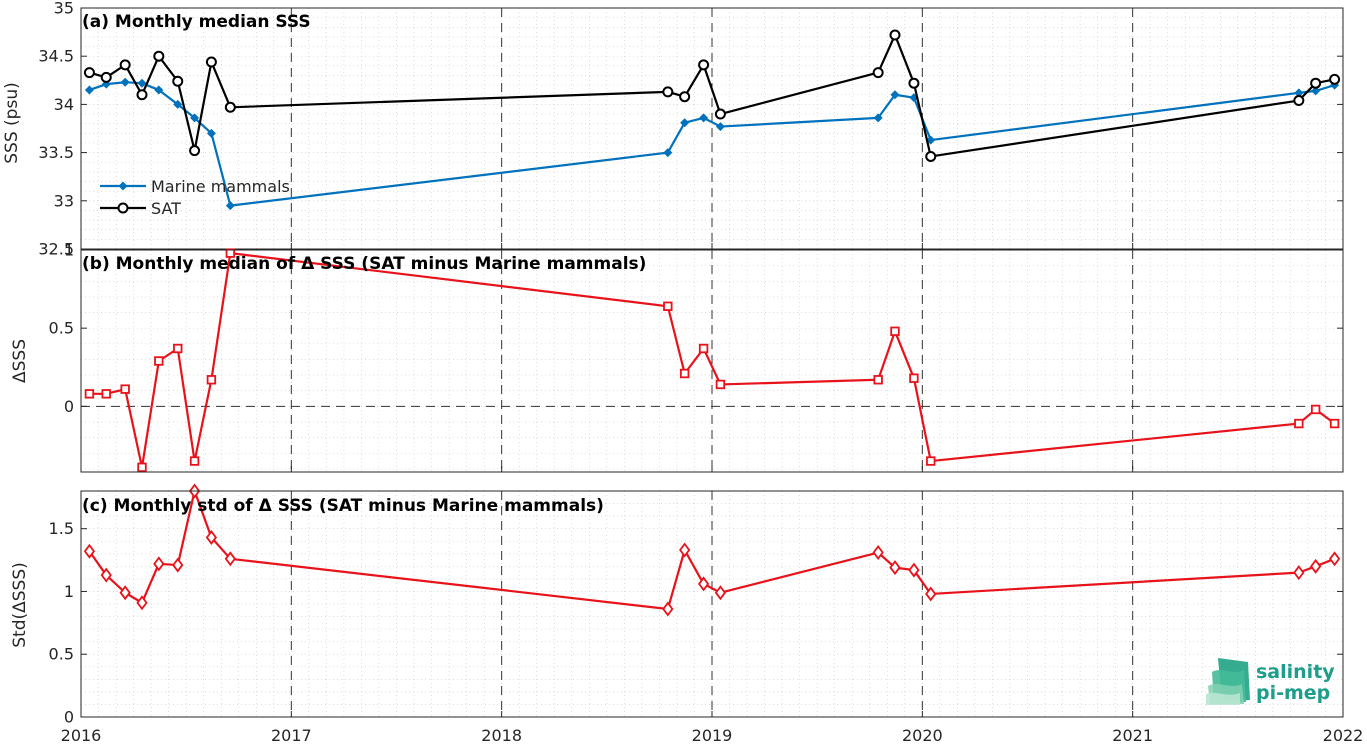 The image size is (1367, 745). I want to click on x-tick-label: 2021, so click(1132, 735).